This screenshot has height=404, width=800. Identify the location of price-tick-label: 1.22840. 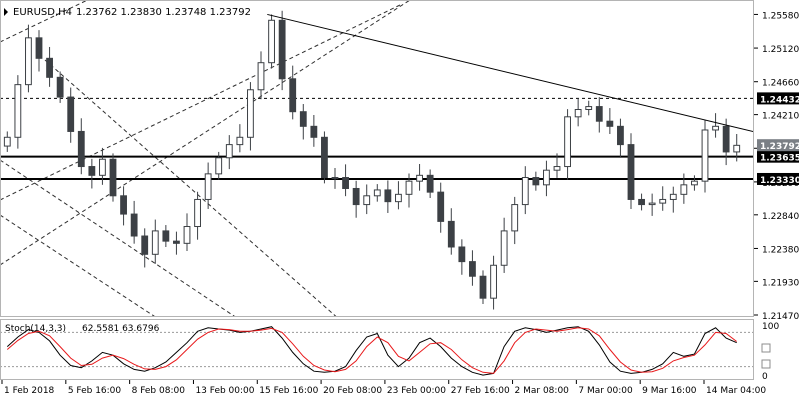
(780, 217).